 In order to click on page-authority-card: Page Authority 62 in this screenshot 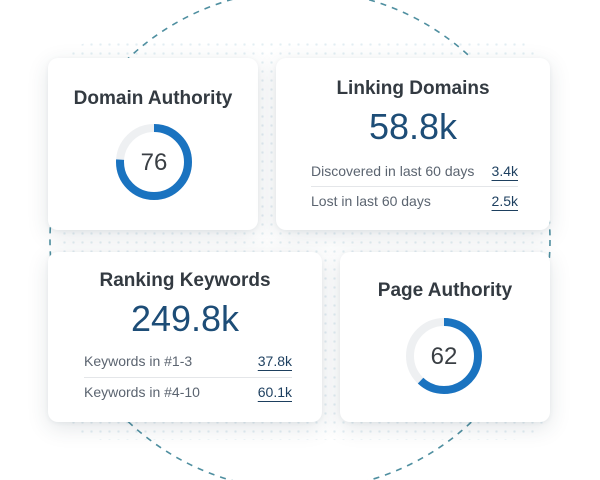, I will do `click(445, 337)`.